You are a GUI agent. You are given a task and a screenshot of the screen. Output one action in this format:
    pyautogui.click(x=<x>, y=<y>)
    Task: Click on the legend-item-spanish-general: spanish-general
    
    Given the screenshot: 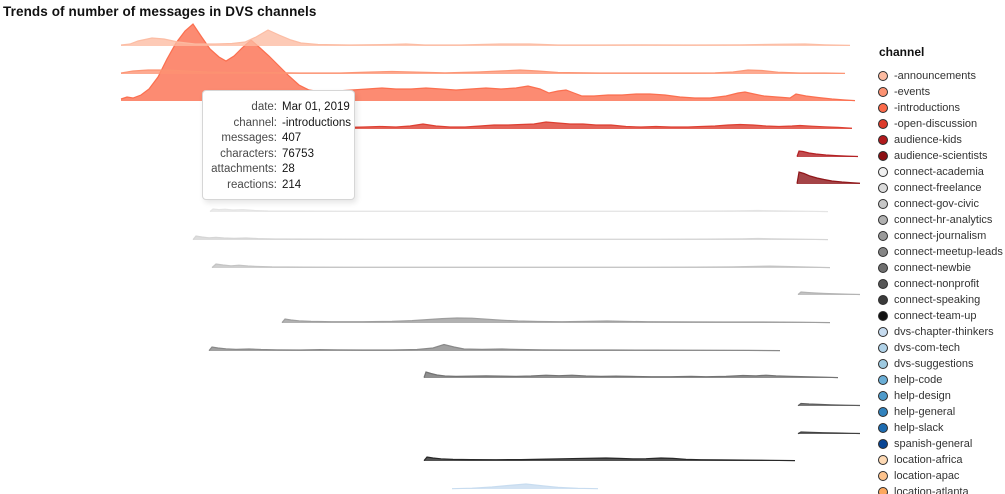 What is the action you would take?
    pyautogui.click(x=941, y=444)
    